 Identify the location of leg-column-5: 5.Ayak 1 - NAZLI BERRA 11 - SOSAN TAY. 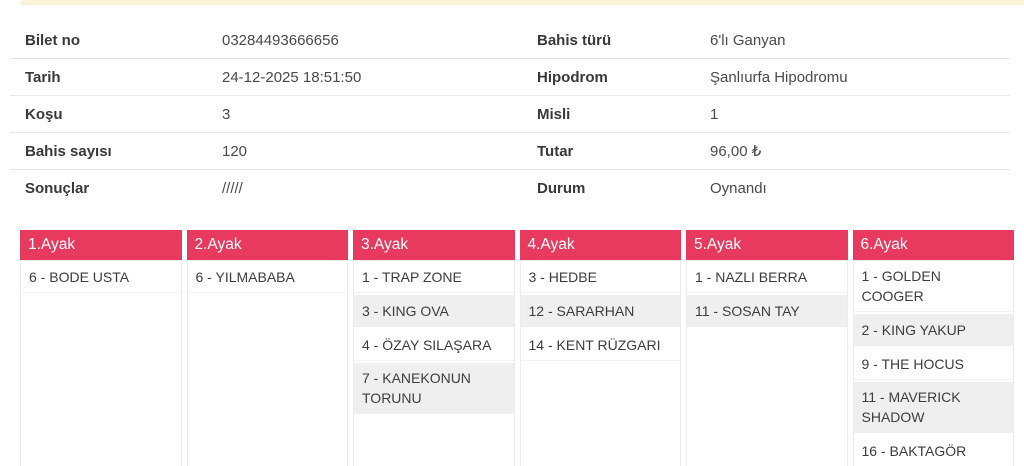
(767, 348).